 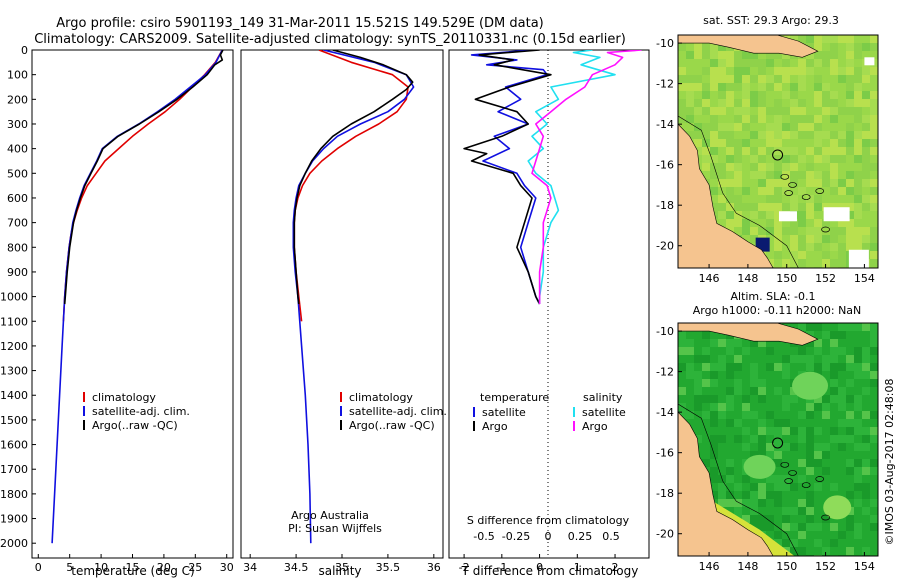 I want to click on salinity-tick-label: 34.5, so click(x=296, y=567).